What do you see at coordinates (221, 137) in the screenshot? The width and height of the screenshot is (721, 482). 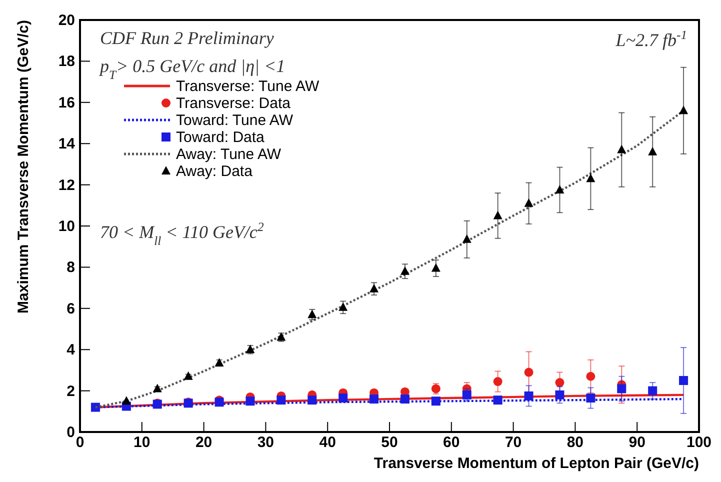 I see `legend-label: Toward: Data` at bounding box center [221, 137].